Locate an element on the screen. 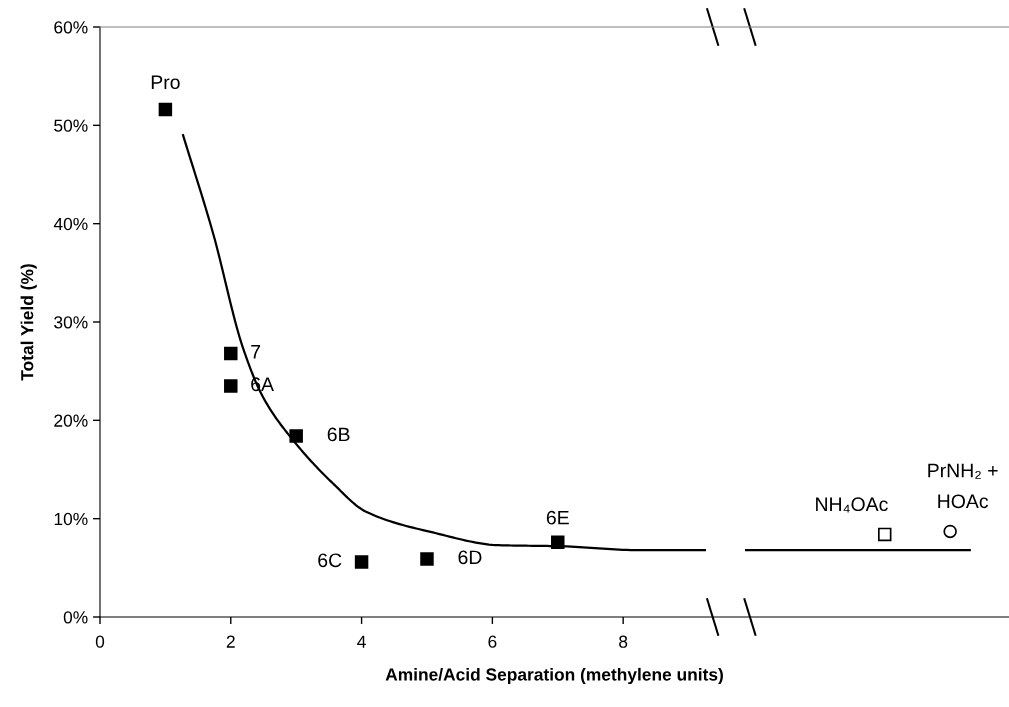 Image resolution: width=1009 pixels, height=707 pixels. x-tick-label: 2 is located at coordinates (230, 641).